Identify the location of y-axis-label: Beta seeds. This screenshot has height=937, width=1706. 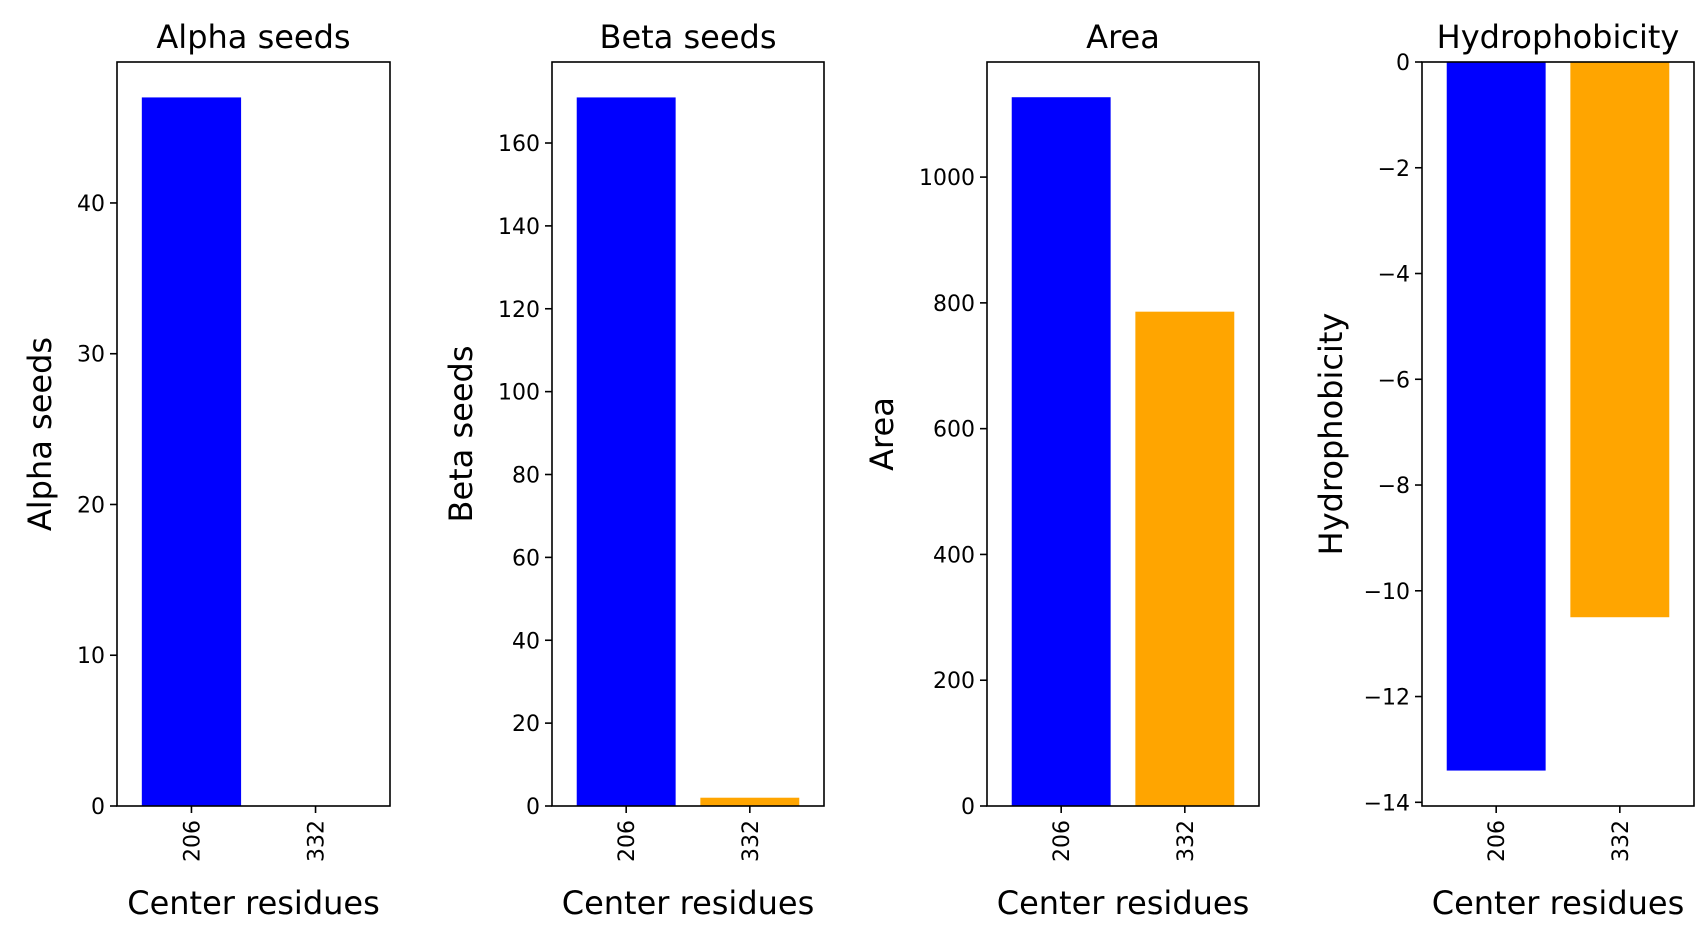
(461, 434).